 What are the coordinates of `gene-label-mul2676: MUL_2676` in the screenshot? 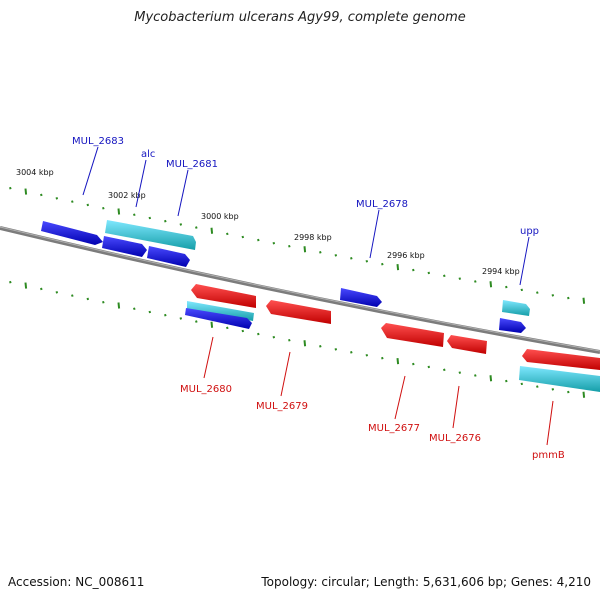 It's located at (455, 438).